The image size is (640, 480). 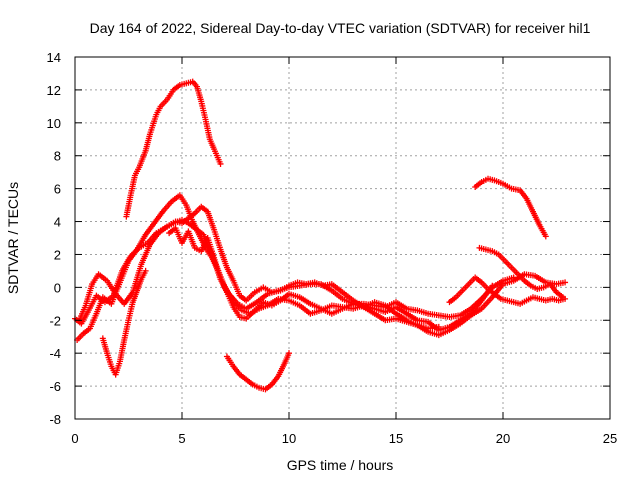 What do you see at coordinates (57, 287) in the screenshot?
I see `y-tick-label: 0` at bounding box center [57, 287].